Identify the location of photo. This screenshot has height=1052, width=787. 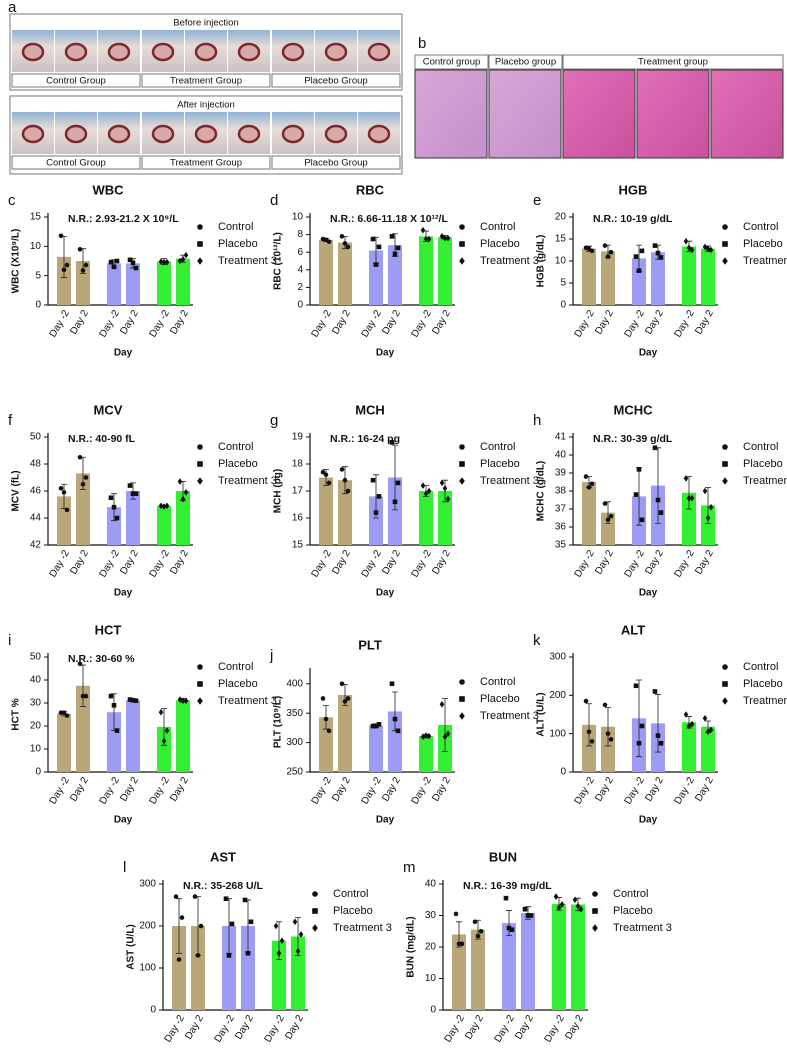
(525, 114).